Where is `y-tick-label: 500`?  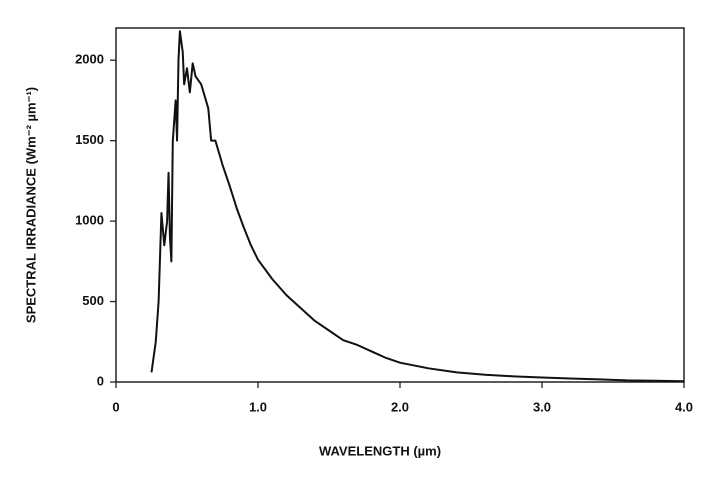
y-tick-label: 500 is located at coordinates (93, 300).